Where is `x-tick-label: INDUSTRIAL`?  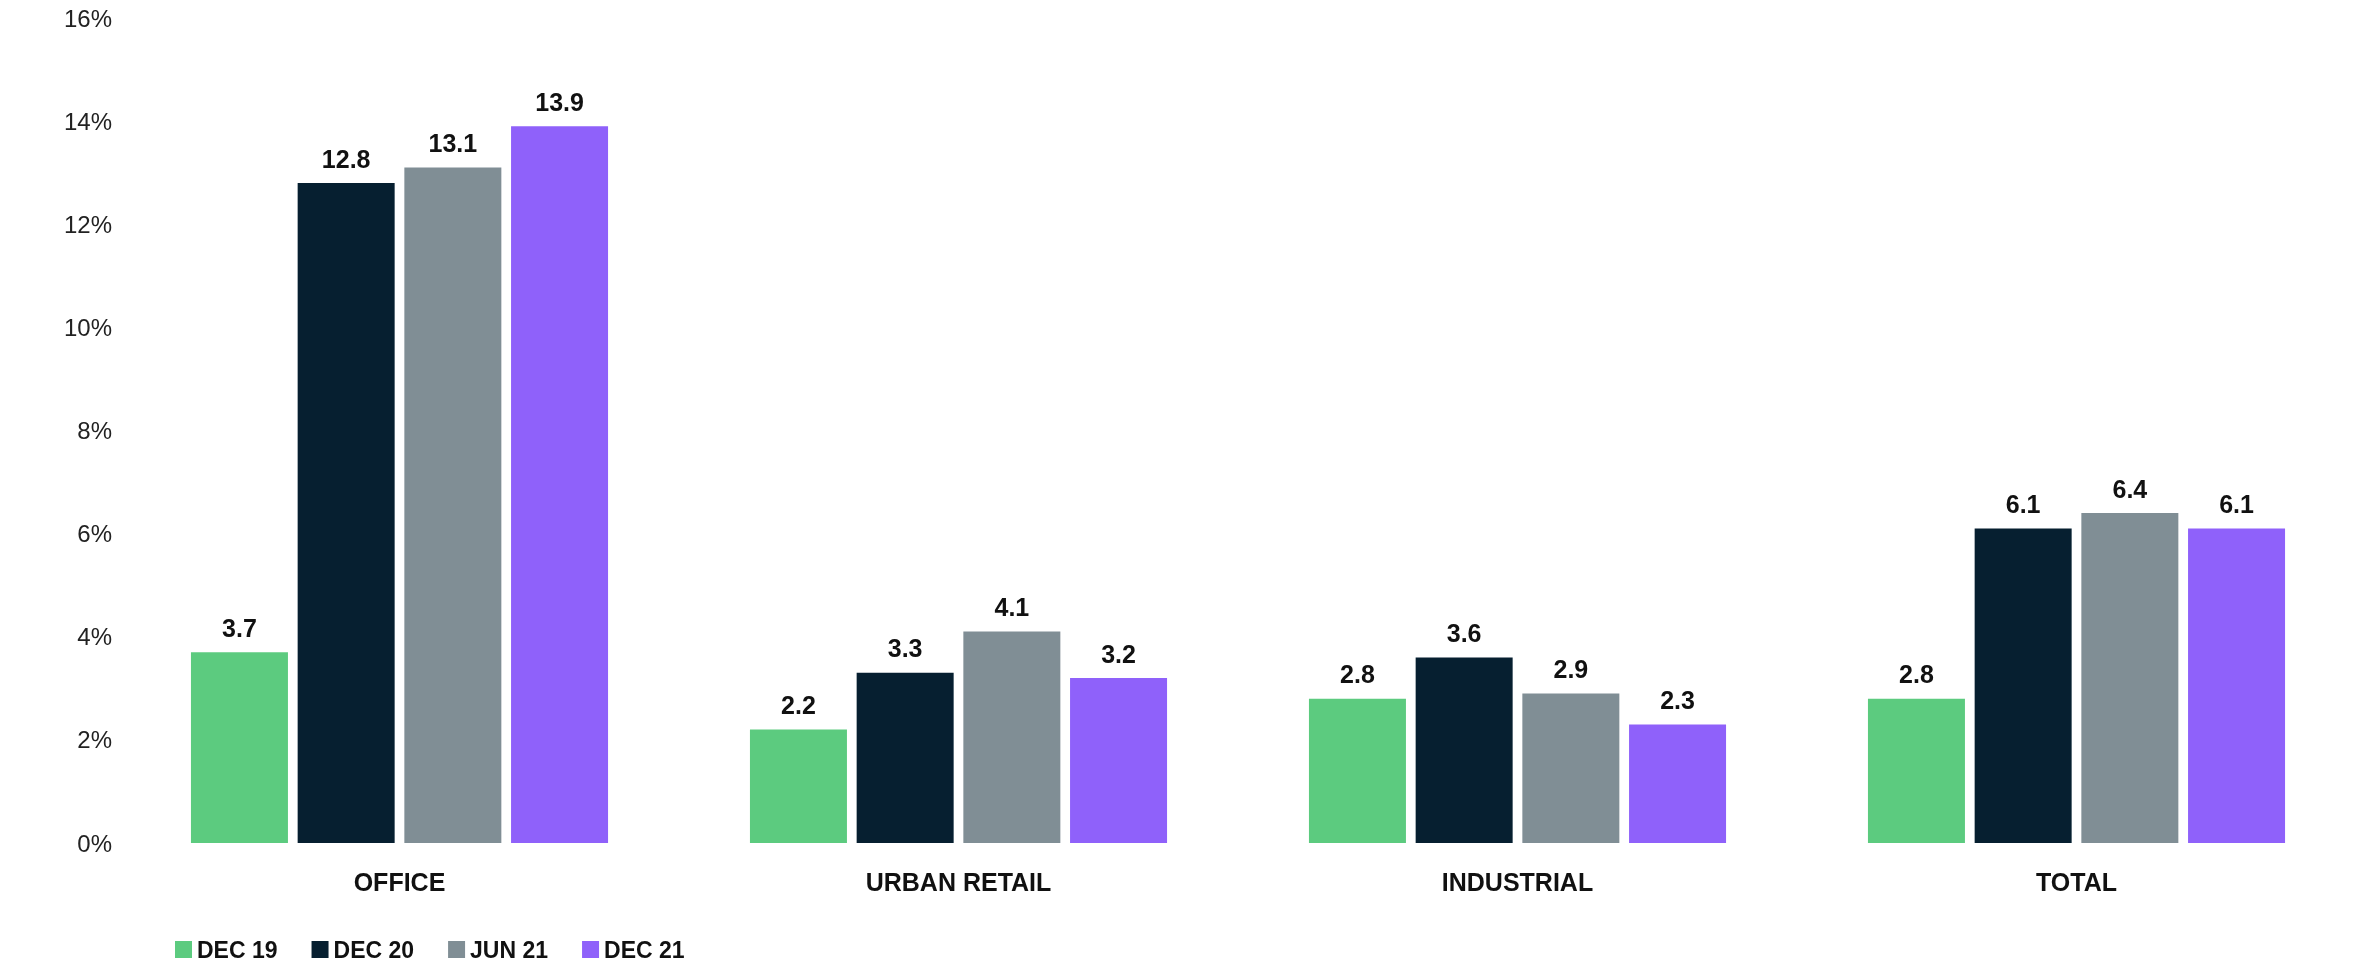
x-tick-label: INDUSTRIAL is located at coordinates (1517, 881).